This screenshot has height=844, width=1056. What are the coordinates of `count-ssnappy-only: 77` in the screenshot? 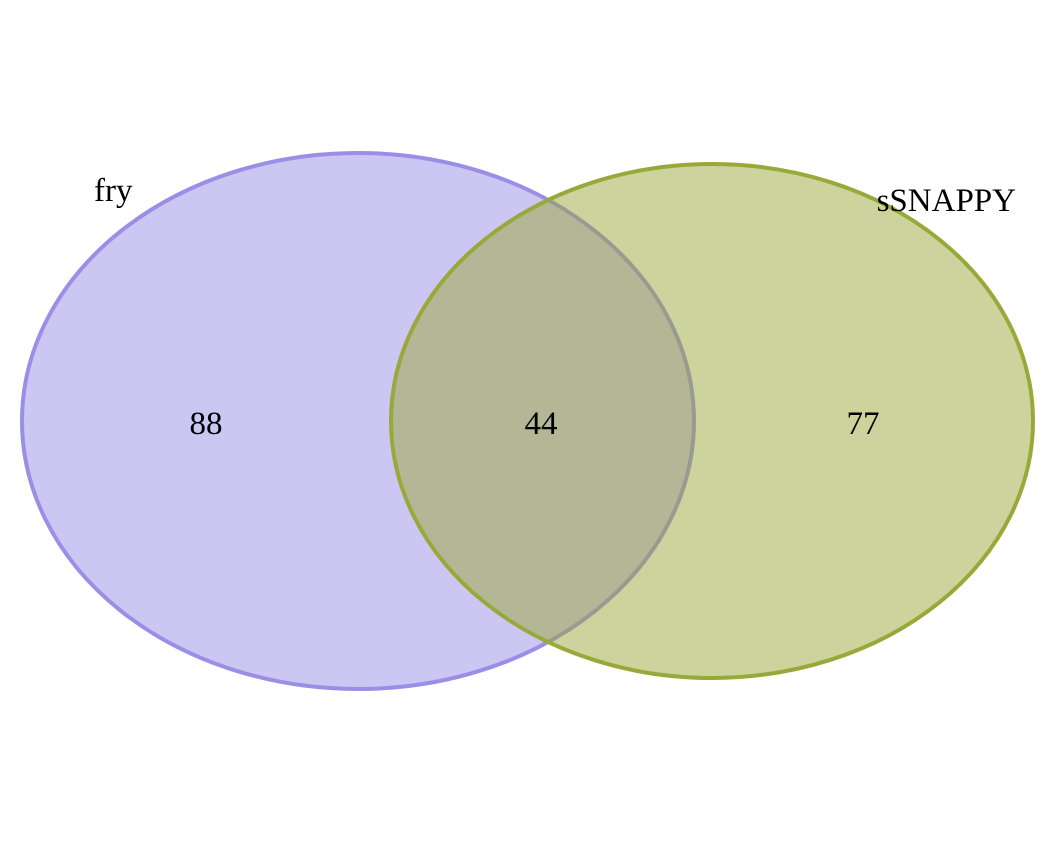 It's located at (863, 424).